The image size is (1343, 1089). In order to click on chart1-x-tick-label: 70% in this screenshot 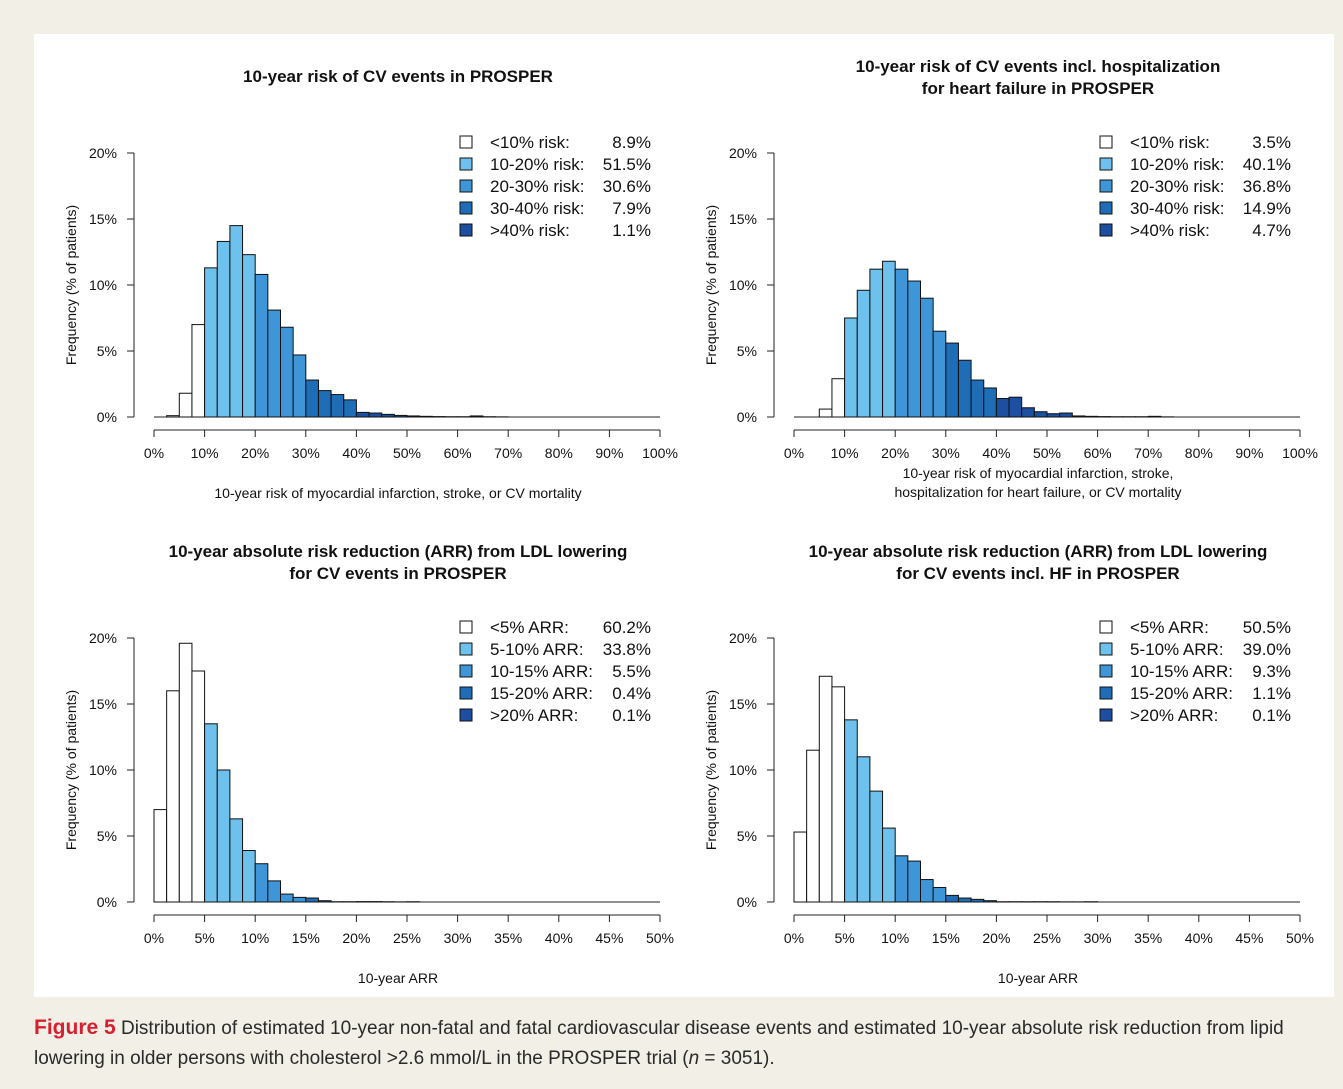, I will do `click(508, 453)`.